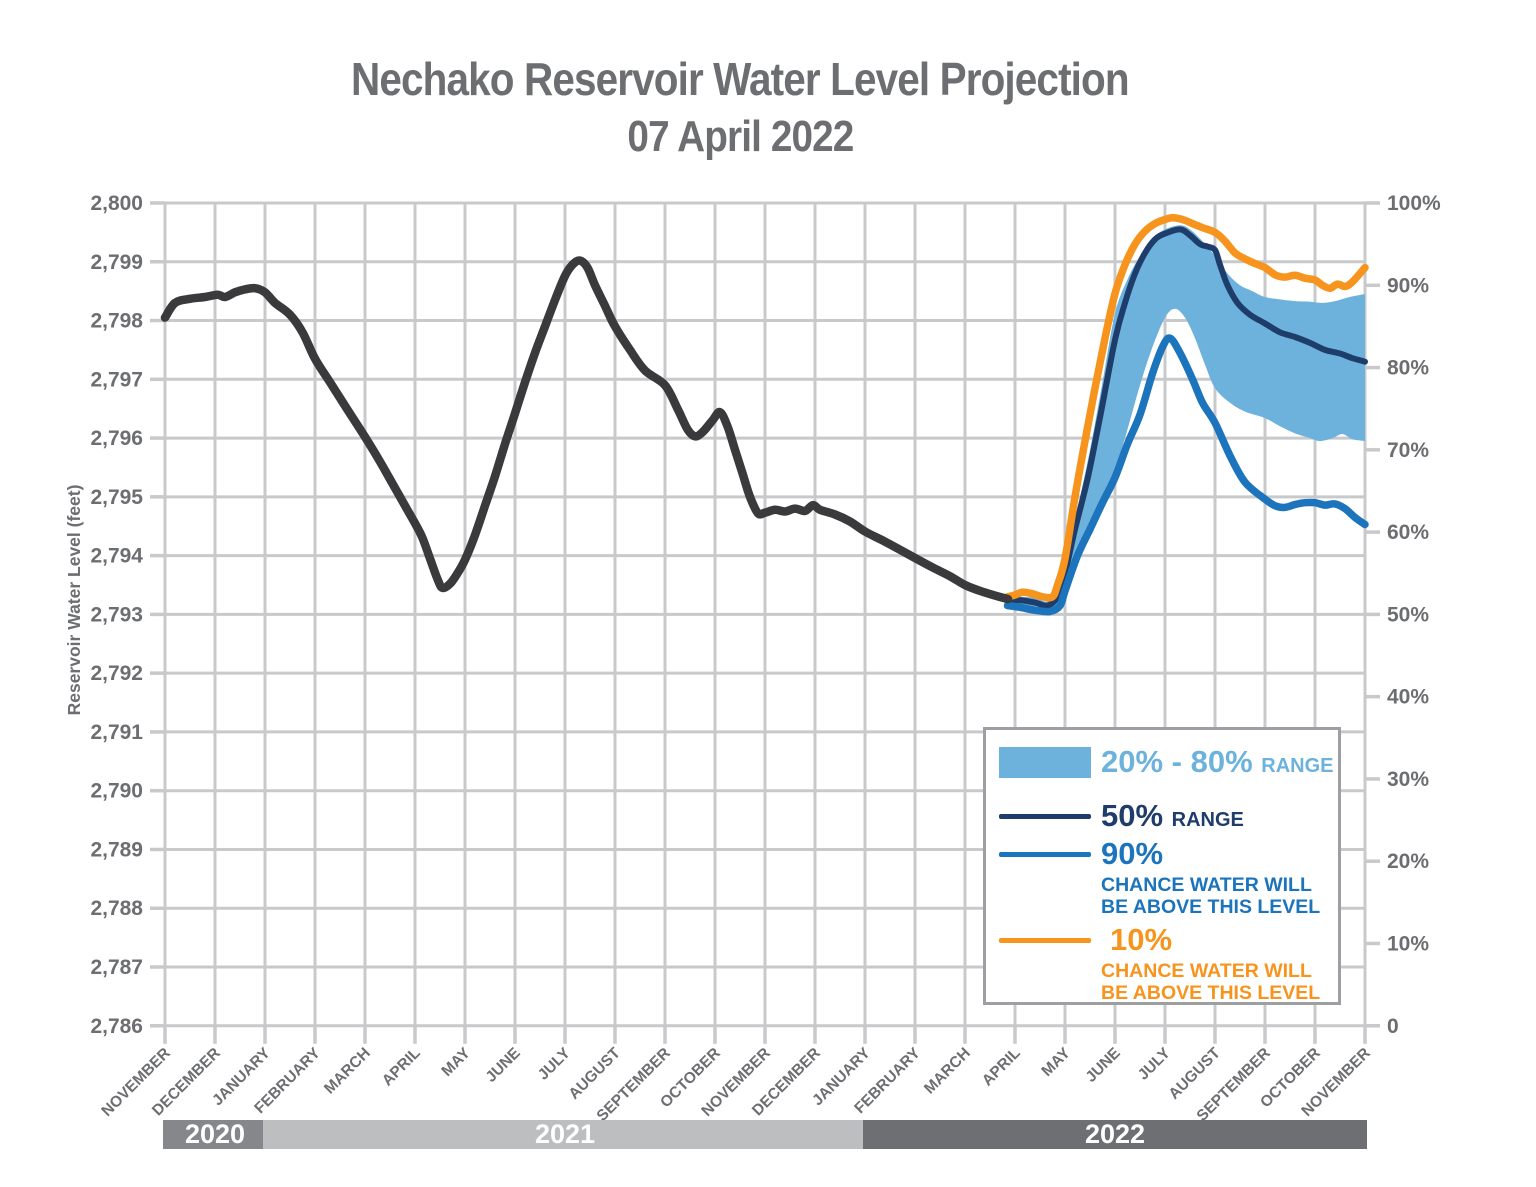 Image resolution: width=1536 pixels, height=1187 pixels. What do you see at coordinates (1211, 982) in the screenshot?
I see `legend-10pct-description: CHANCE WATER WILL BE ABOVE THIS LEVEL` at bounding box center [1211, 982].